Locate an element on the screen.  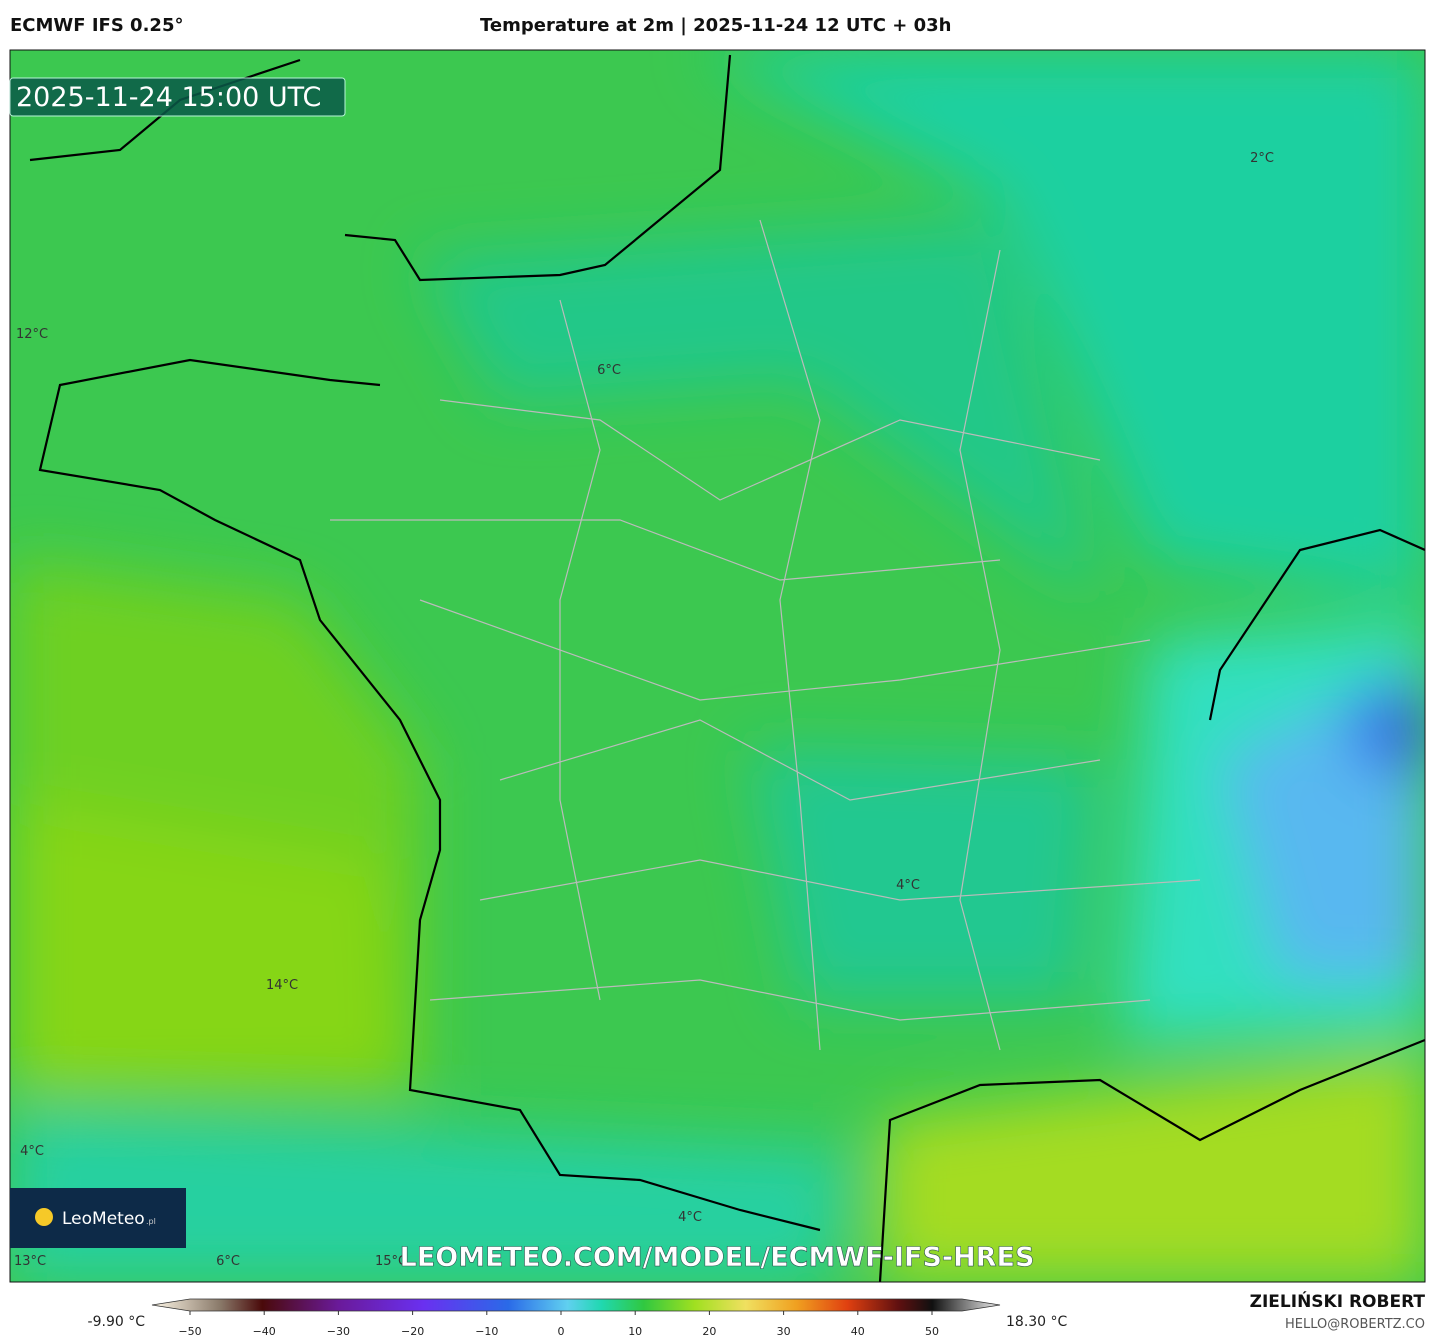
colorbar-tick-label: −40 is located at coordinates (264, 1331).